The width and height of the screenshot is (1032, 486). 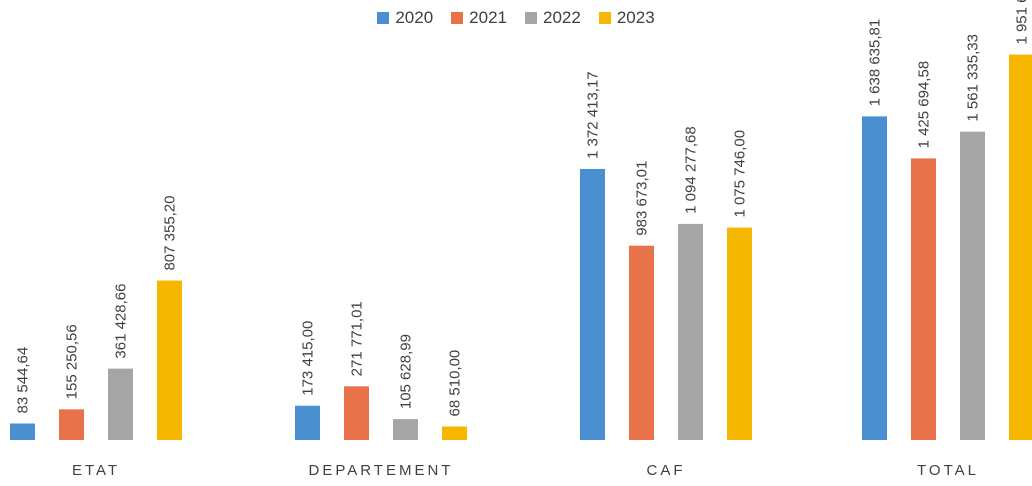 I want to click on legend-item-2022: 2022, so click(x=553, y=18).